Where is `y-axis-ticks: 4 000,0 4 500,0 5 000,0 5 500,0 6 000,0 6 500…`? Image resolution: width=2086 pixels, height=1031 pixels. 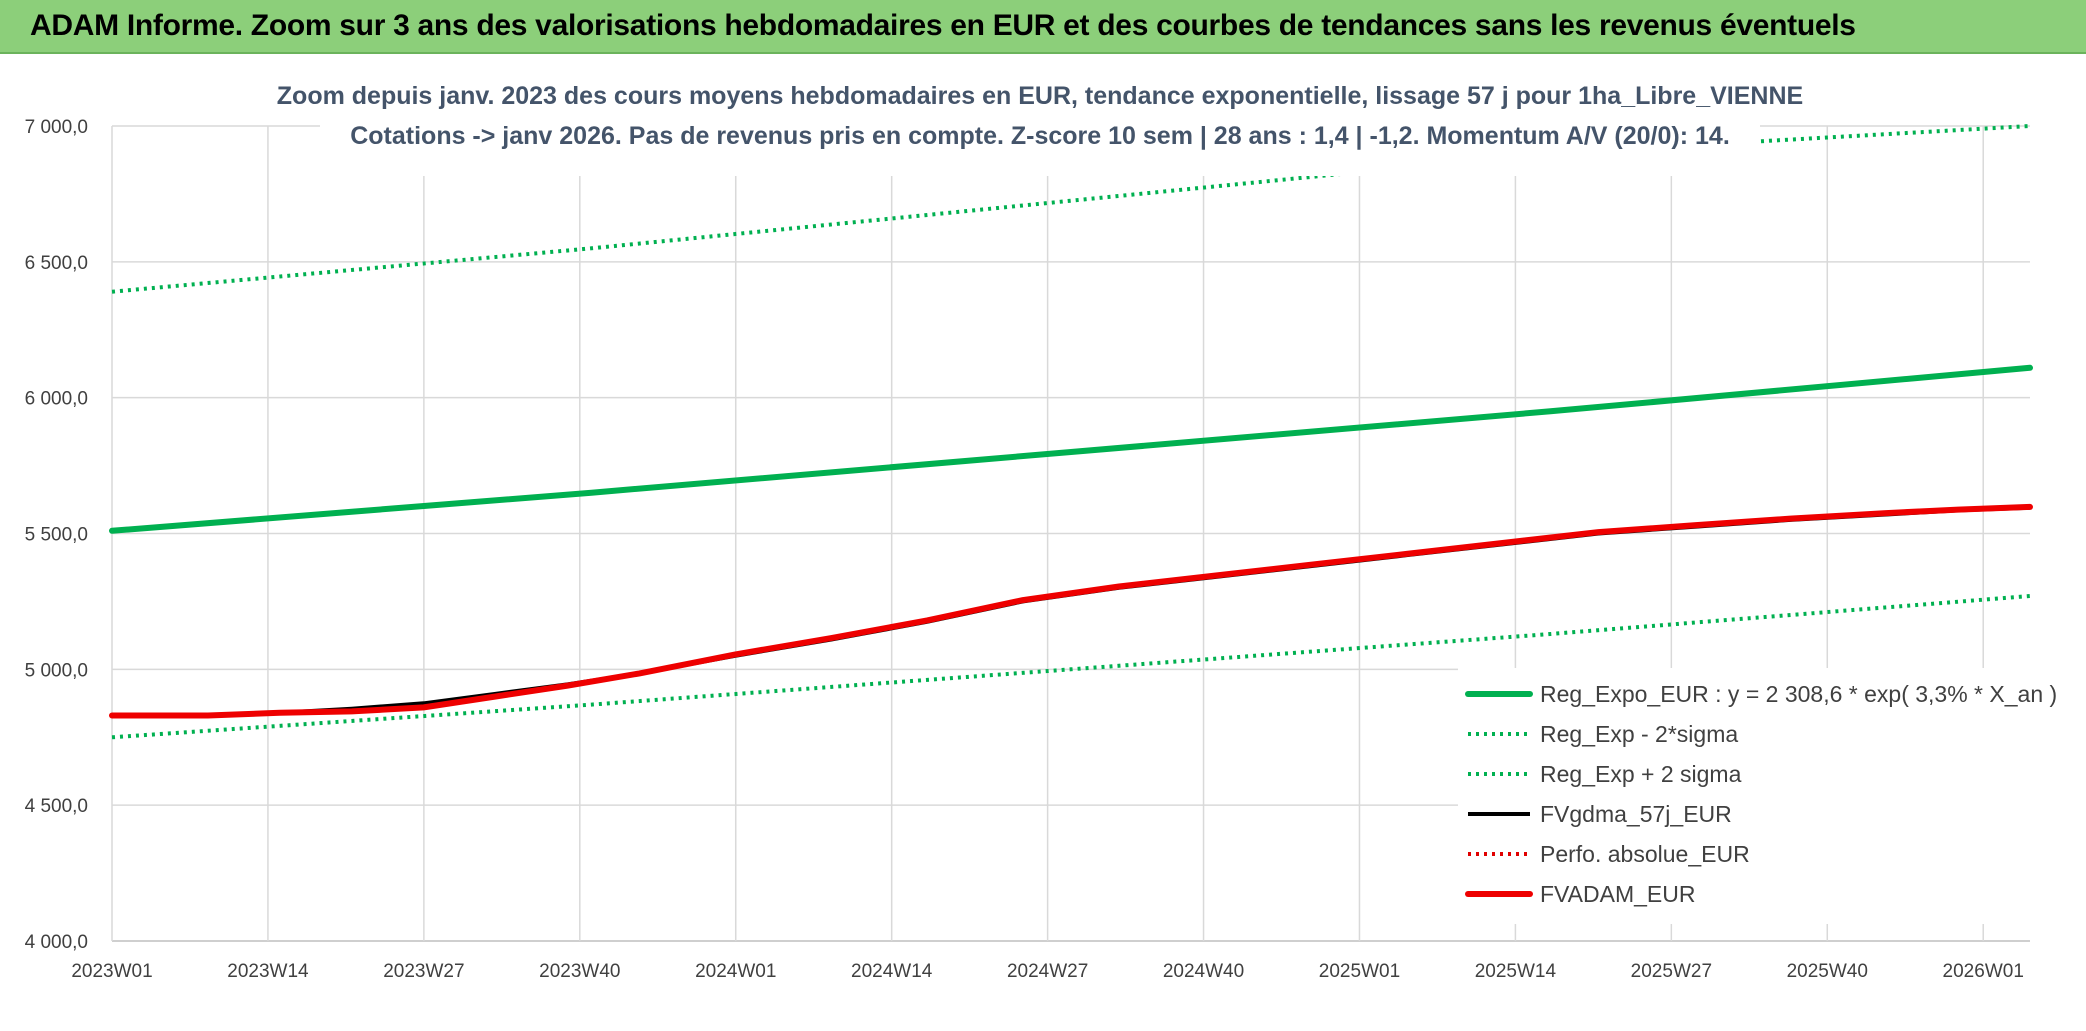
y-axis-ticks: 4 000,0 4 500,0 5 000,0 5 500,0 6 000,0 6 500… is located at coordinates (56, 535).